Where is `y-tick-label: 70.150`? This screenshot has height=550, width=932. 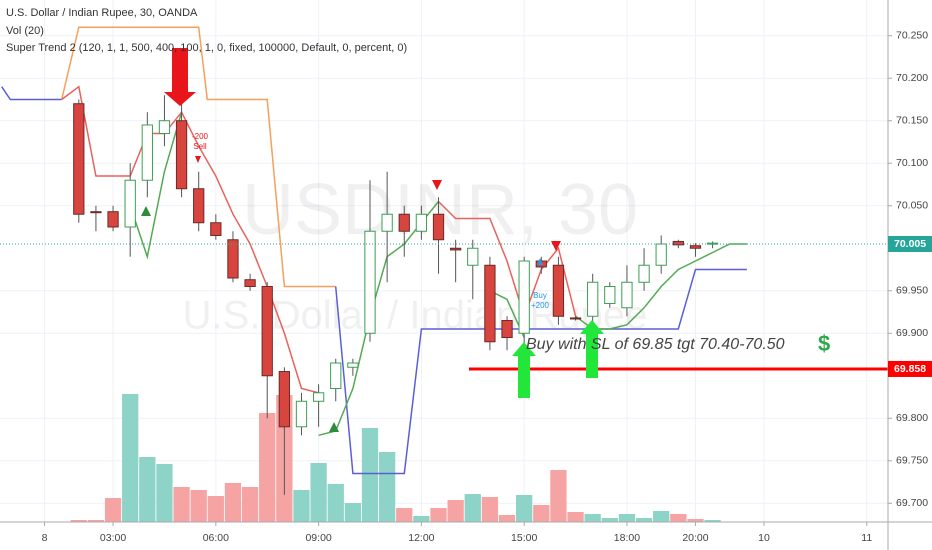 y-tick-label: 70.150 is located at coordinates (912, 121).